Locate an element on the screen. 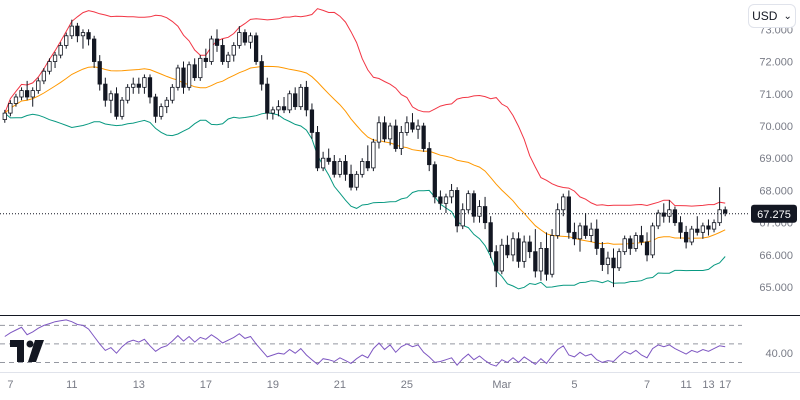  time-tick-label: 7 is located at coordinates (10, 385).